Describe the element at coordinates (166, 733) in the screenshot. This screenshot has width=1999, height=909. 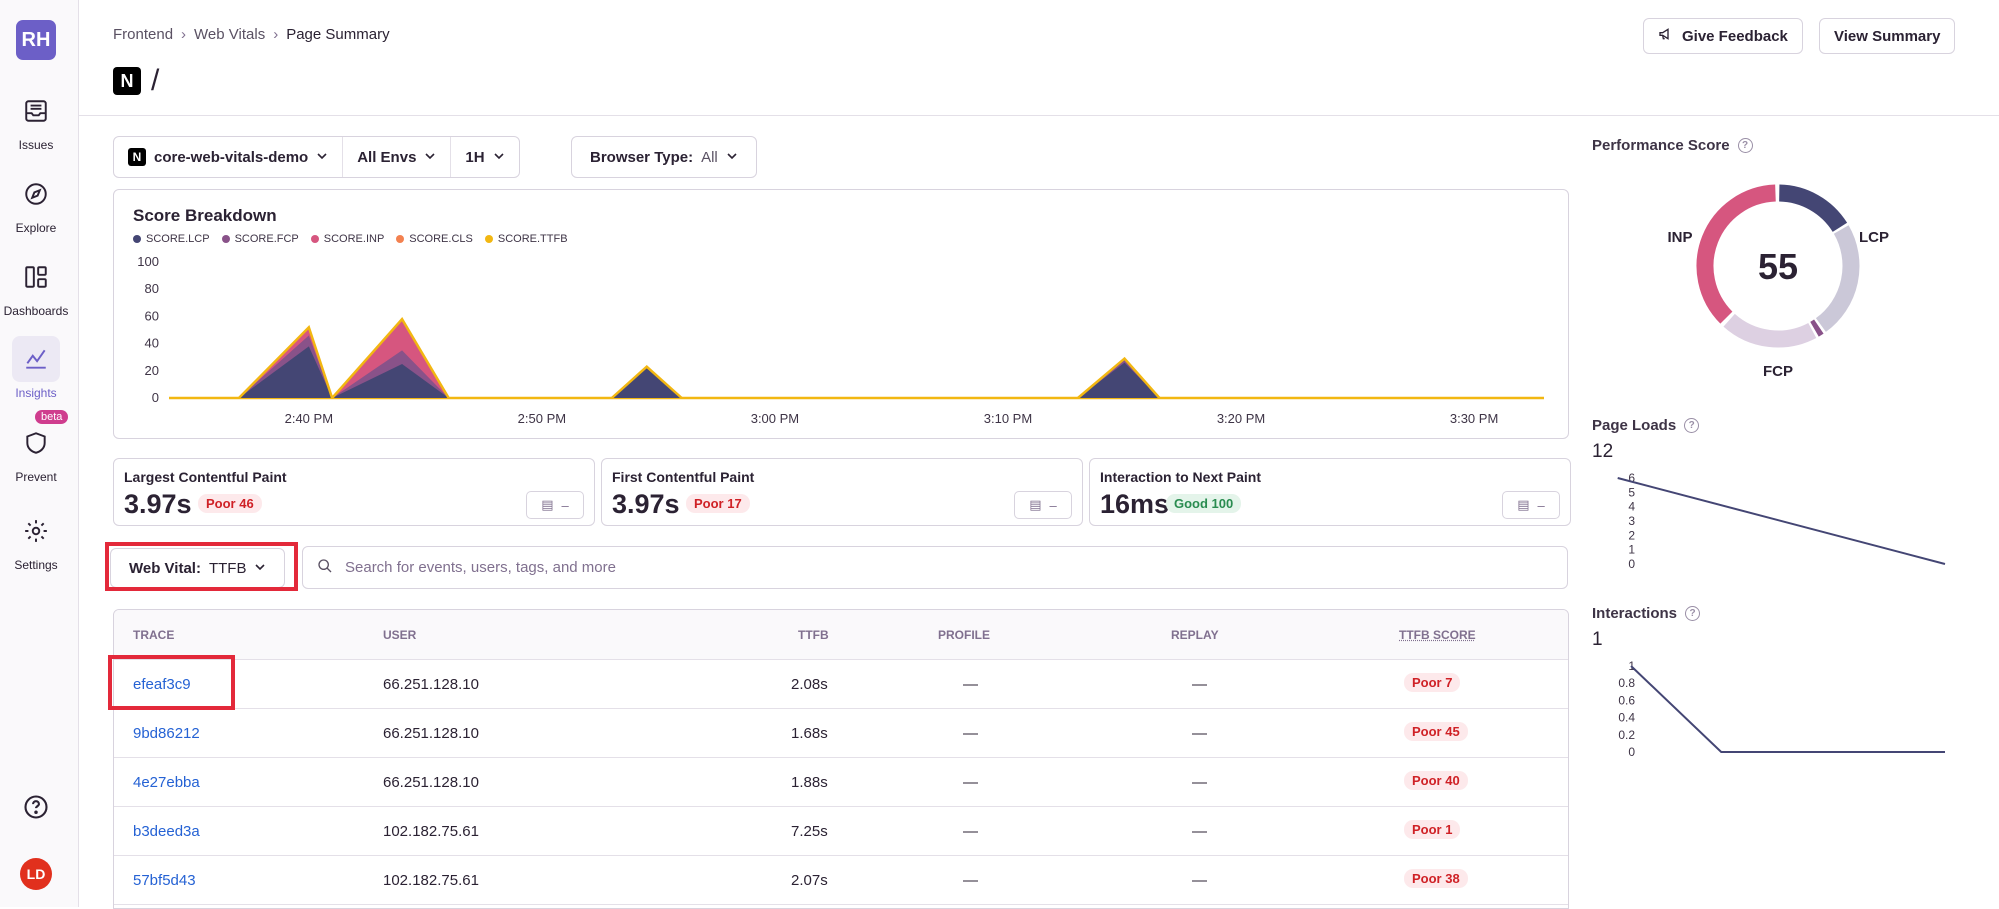
I see `trace-link: 9bd86212` at that location.